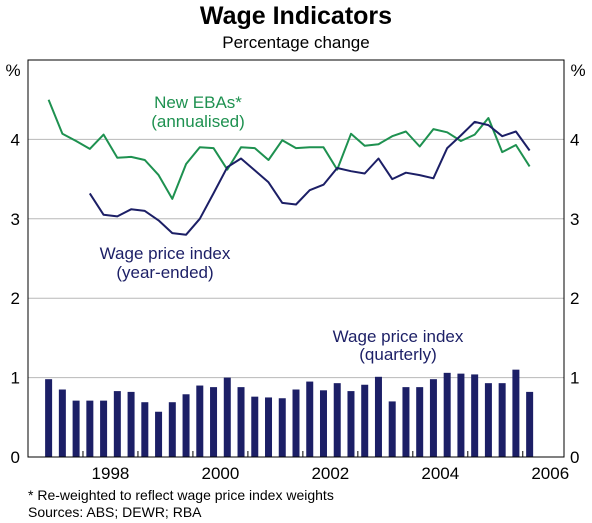  Describe the element at coordinates (397, 354) in the screenshot. I see `label-quarterly-line2: (quarterly)` at that location.